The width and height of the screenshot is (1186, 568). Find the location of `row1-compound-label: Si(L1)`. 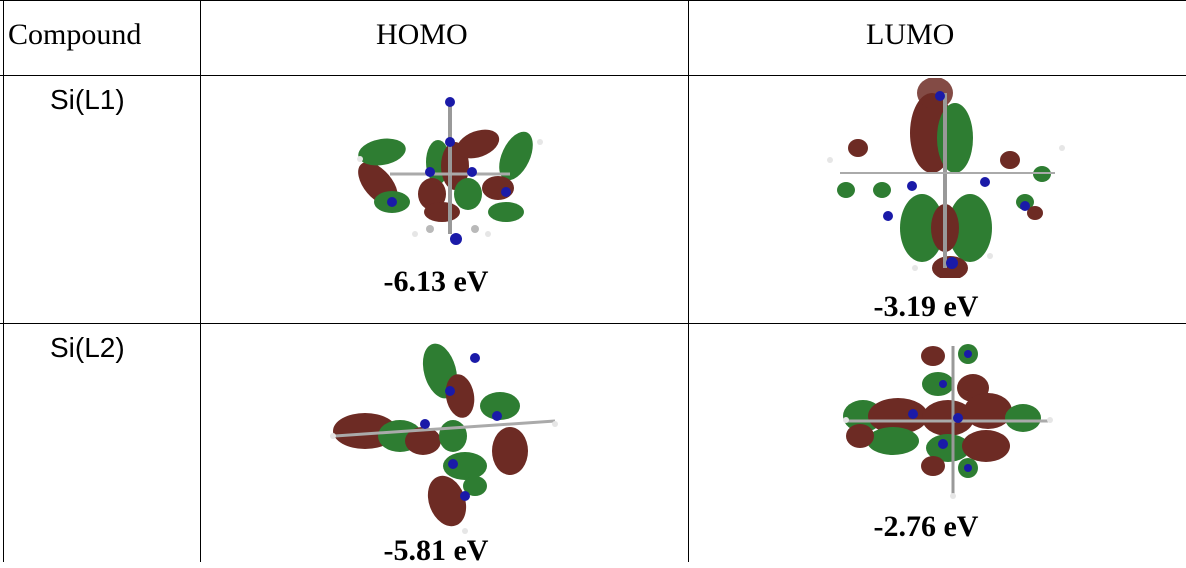

row1-compound-label: Si(L1) is located at coordinates (87, 99).